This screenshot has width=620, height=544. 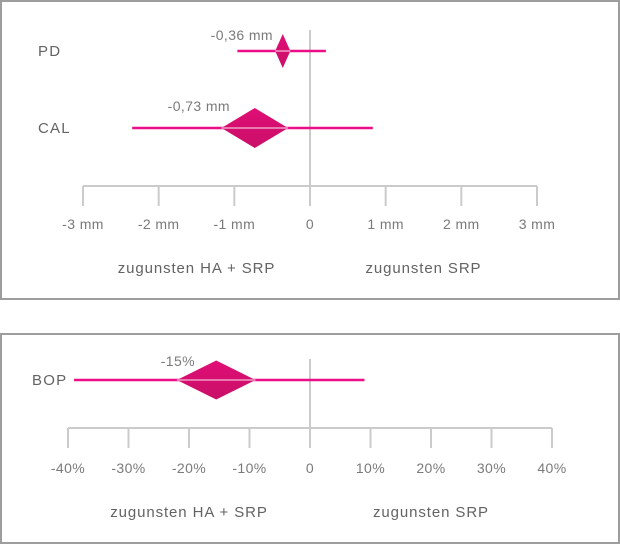 I want to click on diamond-PD, so click(x=283, y=51).